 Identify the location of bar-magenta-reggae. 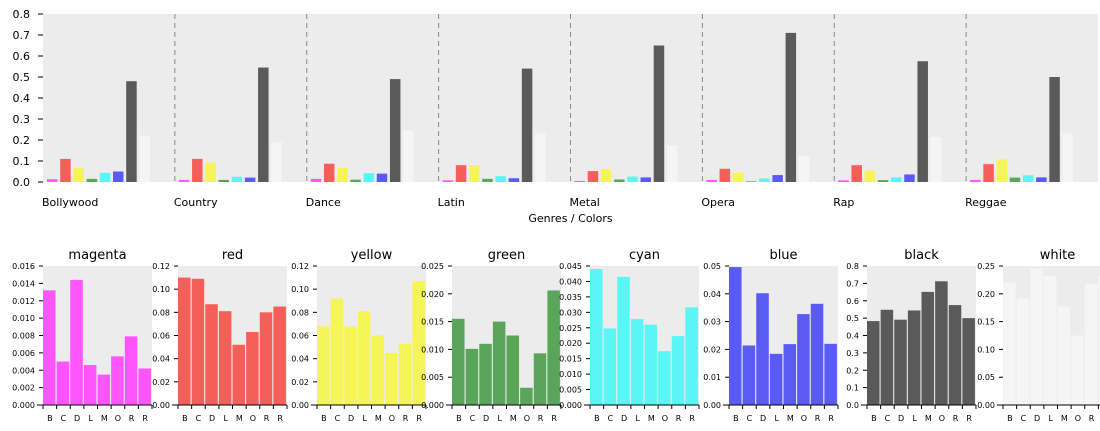
(975, 180).